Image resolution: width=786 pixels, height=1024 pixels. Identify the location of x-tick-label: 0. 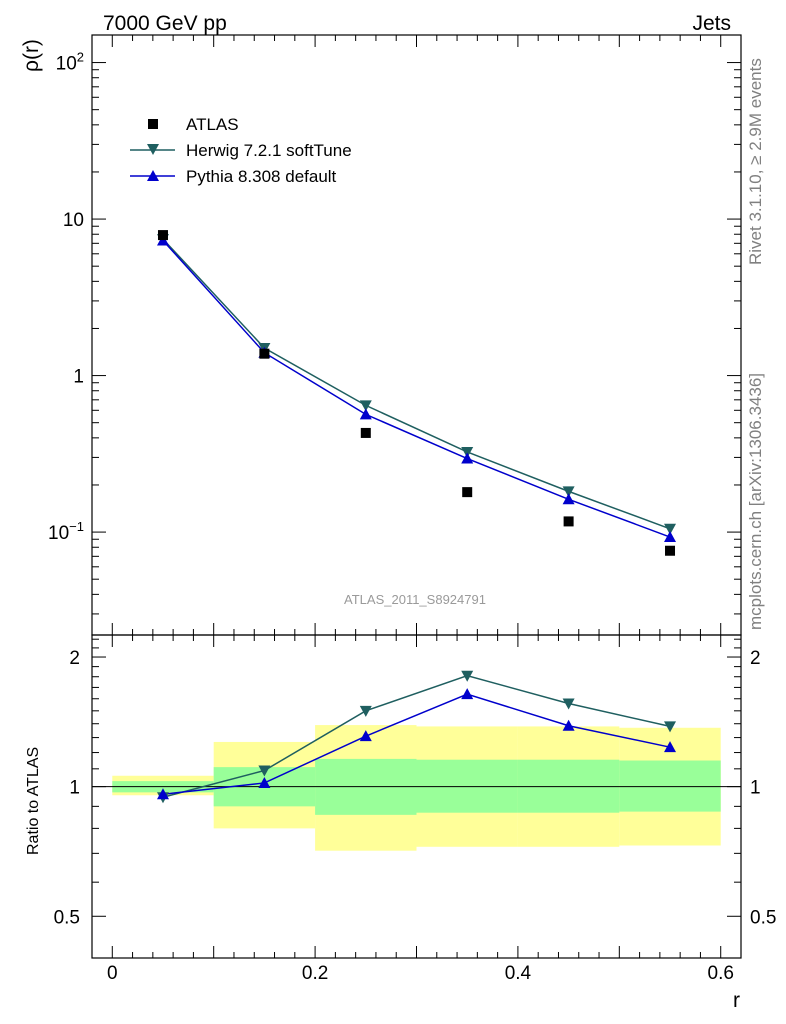
(112, 973).